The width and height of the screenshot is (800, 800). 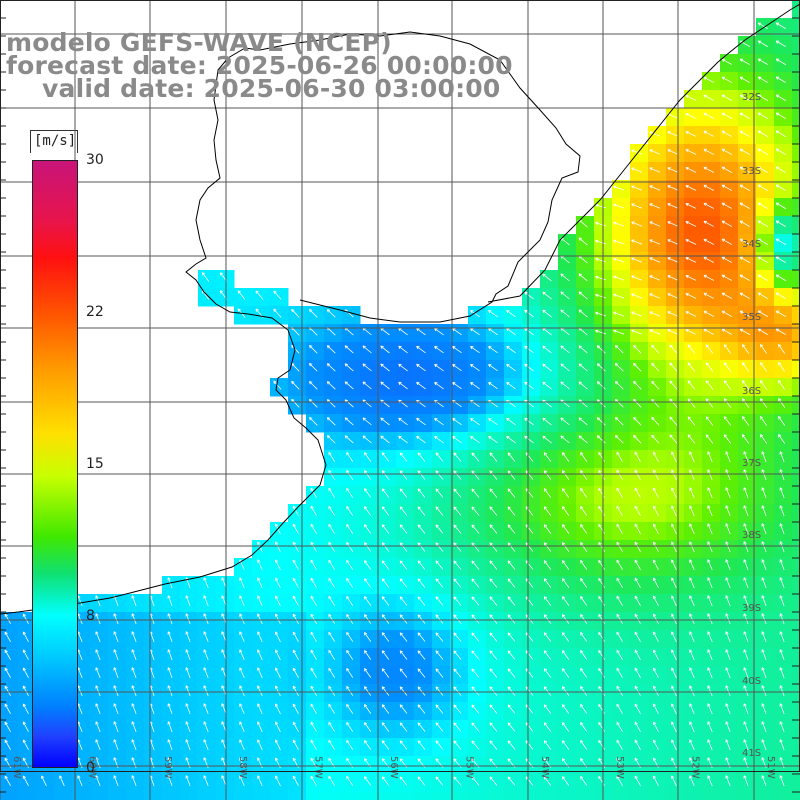 I want to click on longitude-label: 52W, so click(x=695, y=767).